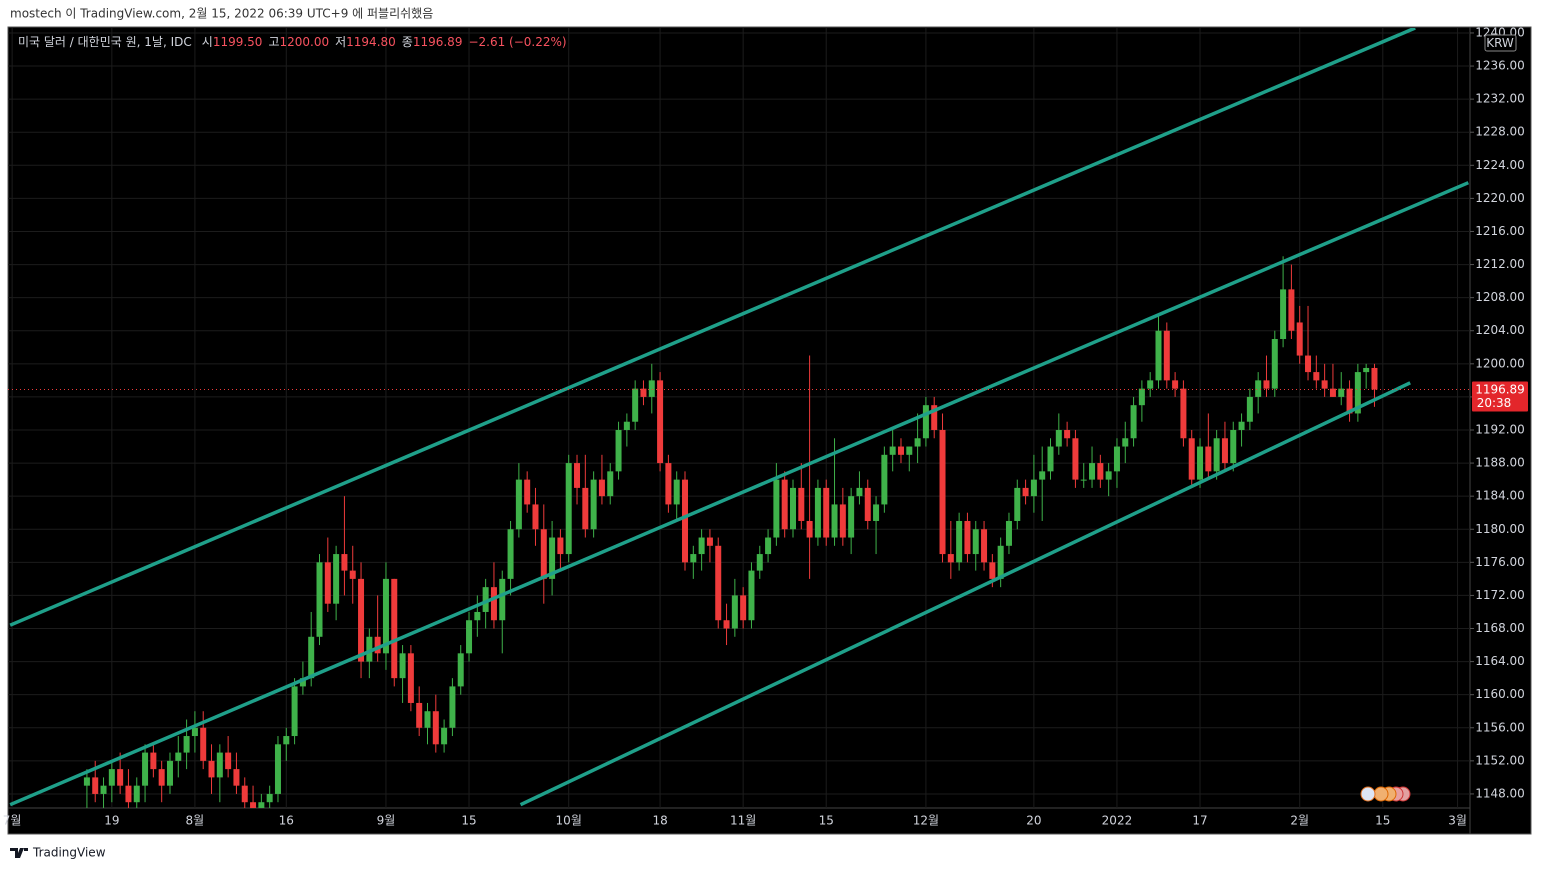 The image size is (1542, 870). I want to click on y-tick-label: 1172.00, so click(1500, 595).